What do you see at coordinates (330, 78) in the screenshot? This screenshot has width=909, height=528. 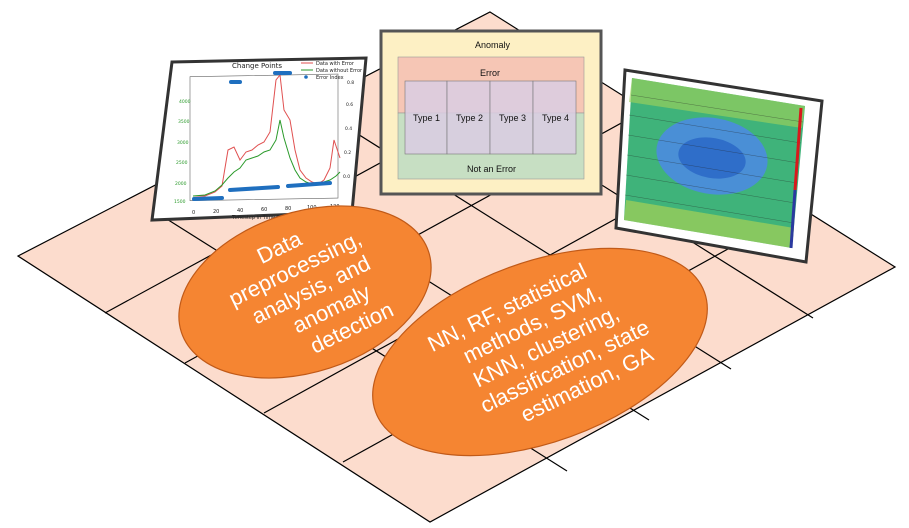 I see `legend-error-index: Error Index` at bounding box center [330, 78].